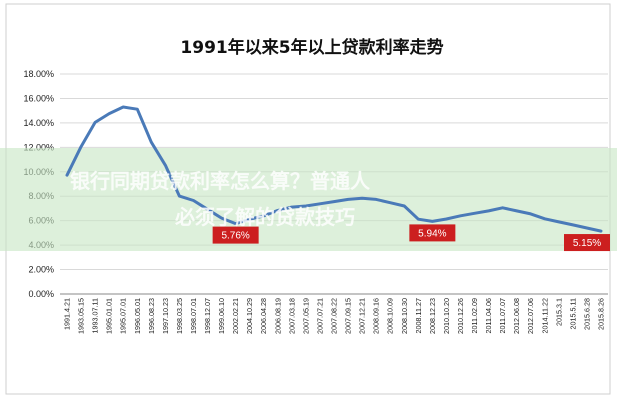 This screenshot has width=617, height=400. What do you see at coordinates (488, 315) in the screenshot?
I see `x-tick-label: 2011.04.06` at bounding box center [488, 315].